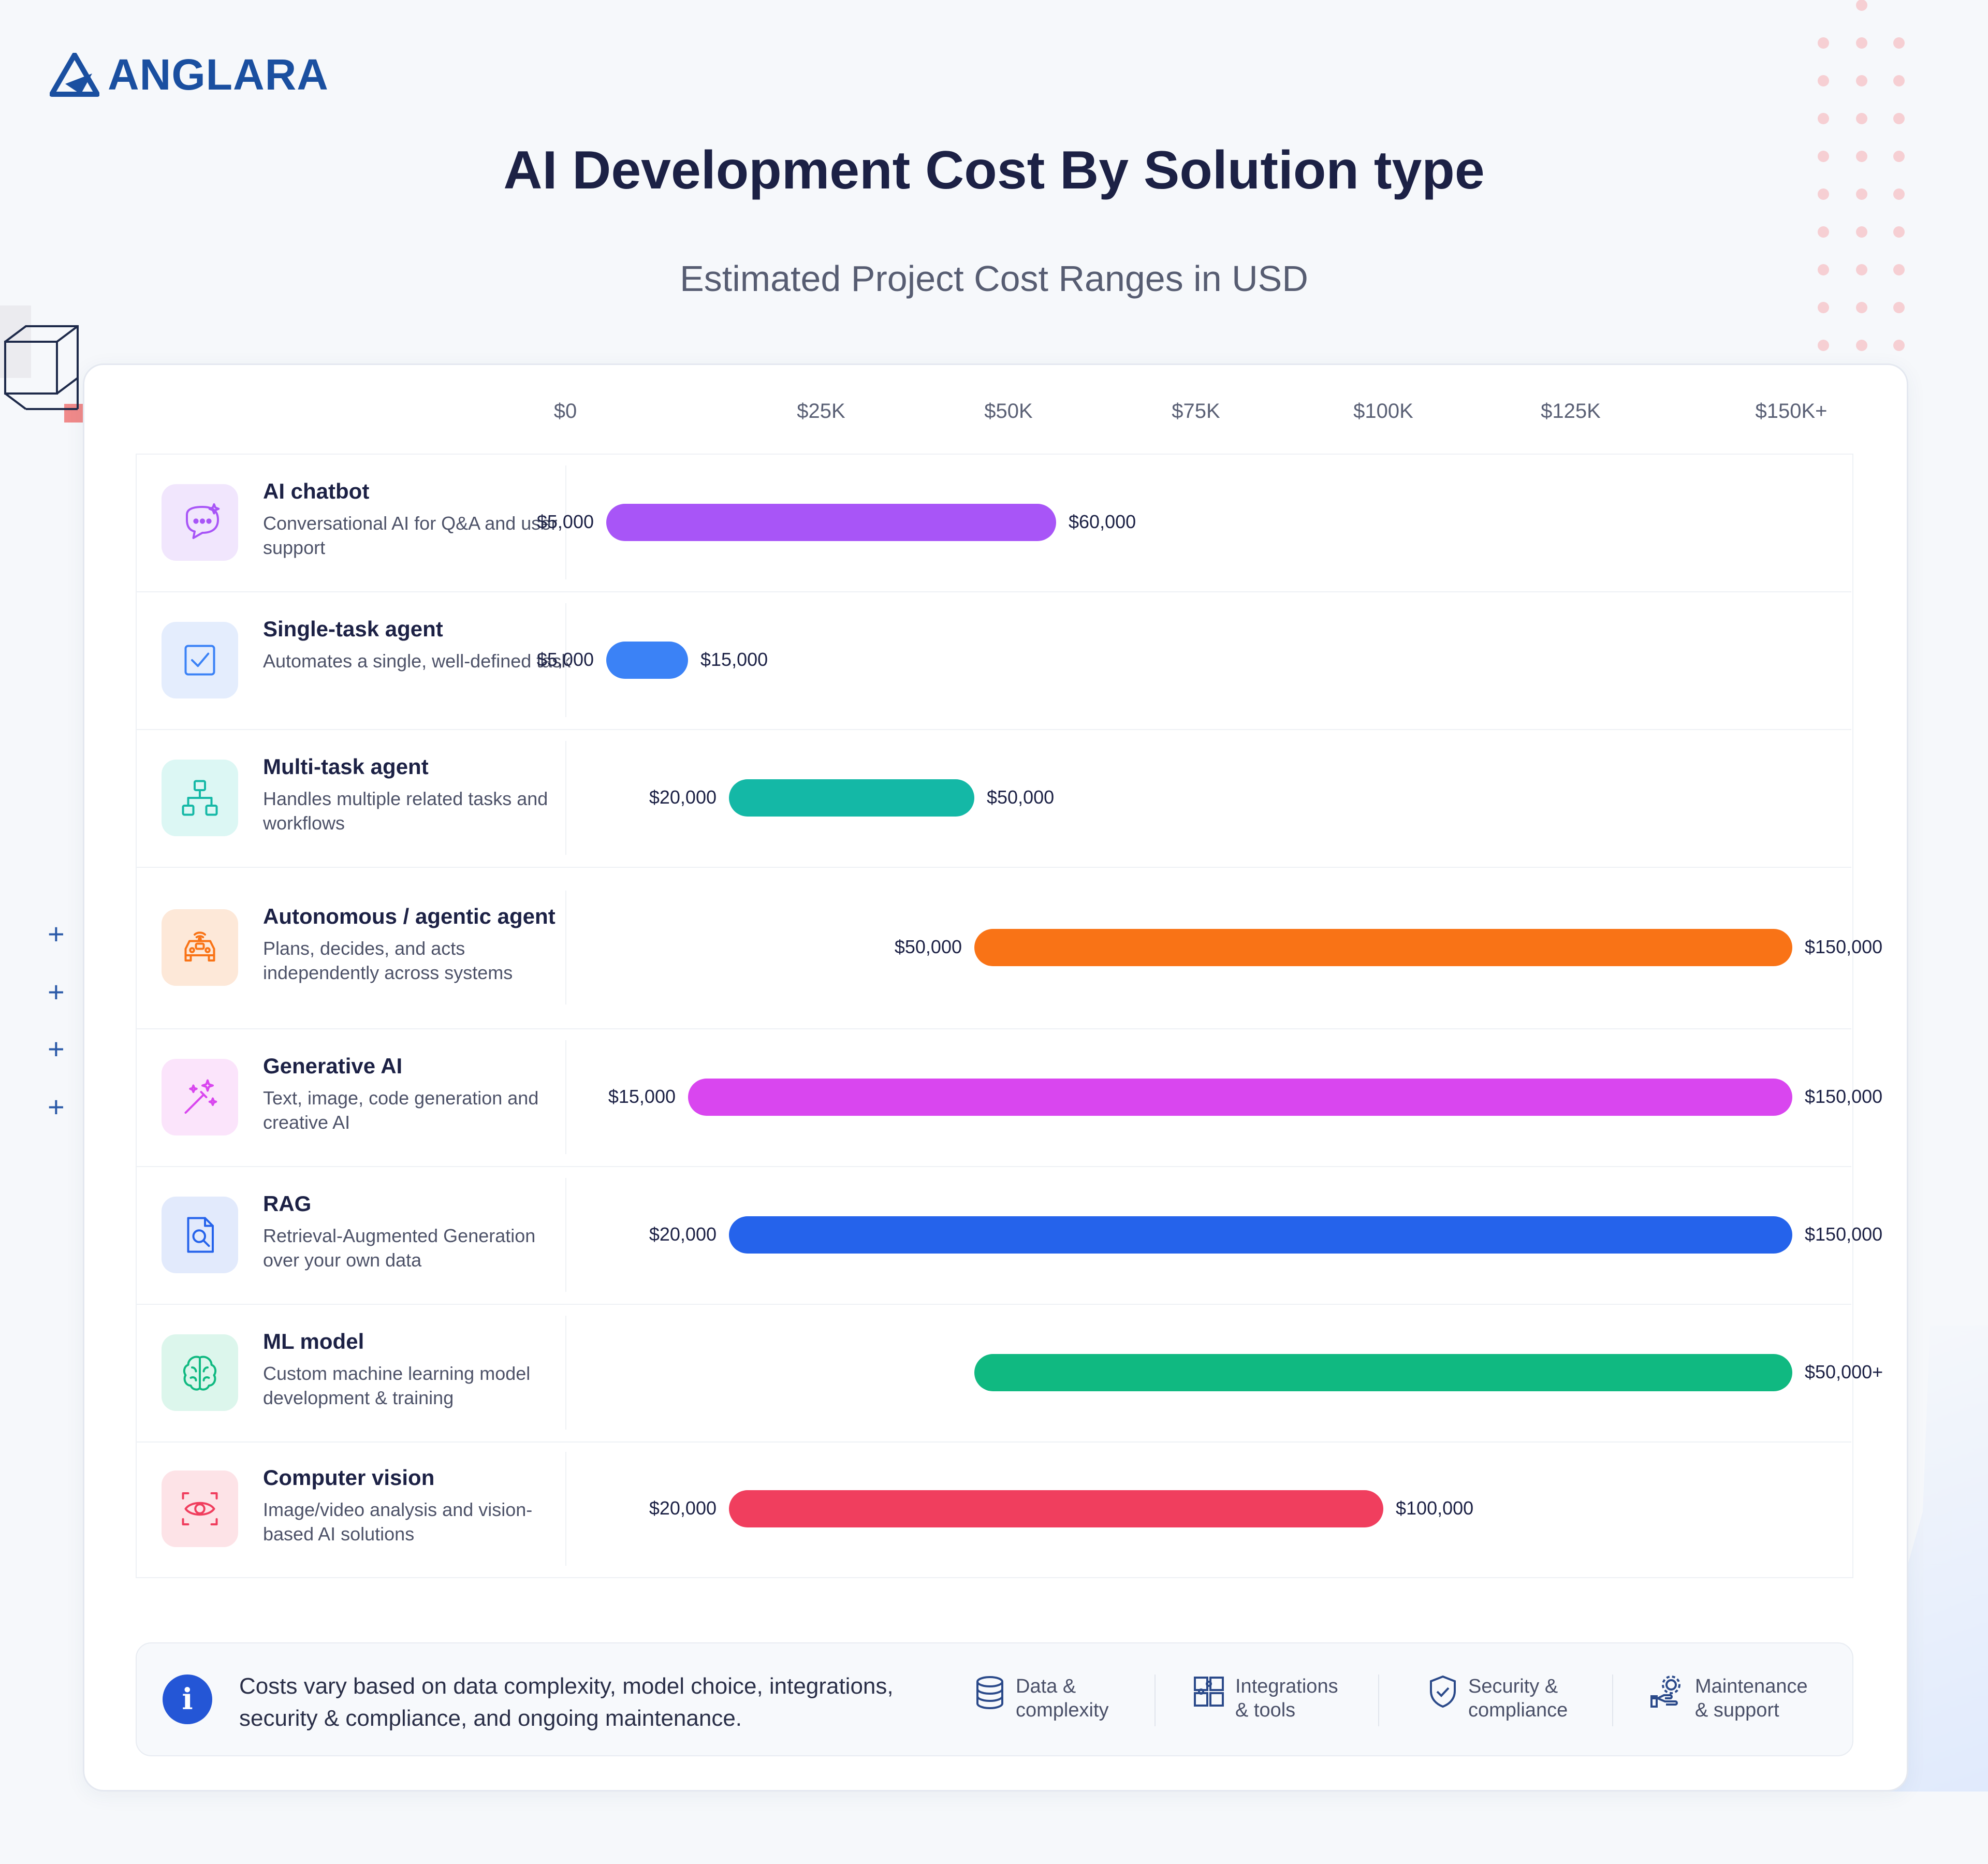  Describe the element at coordinates (218, 74) in the screenshot. I see `brand-name: ANGLARA` at that location.